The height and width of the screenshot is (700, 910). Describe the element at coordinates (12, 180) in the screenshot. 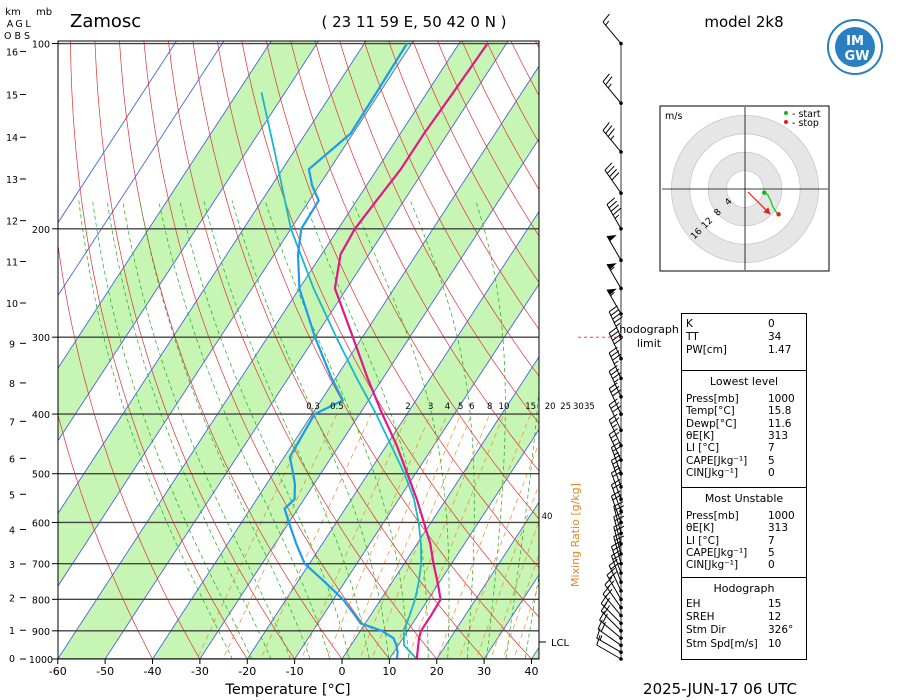

I see `km-tick-label: 13` at that location.